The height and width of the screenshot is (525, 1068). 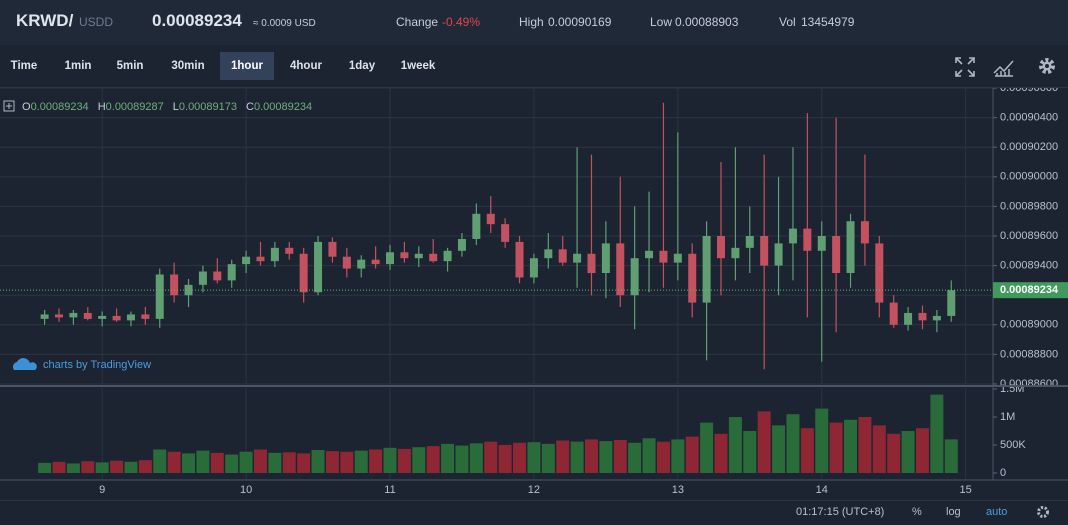 What do you see at coordinates (1029, 236) in the screenshot?
I see `y-tick-label: 0.00089600` at bounding box center [1029, 236].